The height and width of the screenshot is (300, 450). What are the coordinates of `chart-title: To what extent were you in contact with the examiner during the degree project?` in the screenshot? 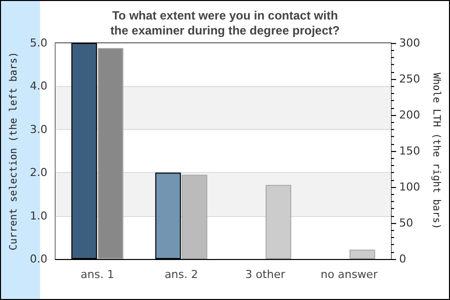 It's located at (225, 23).